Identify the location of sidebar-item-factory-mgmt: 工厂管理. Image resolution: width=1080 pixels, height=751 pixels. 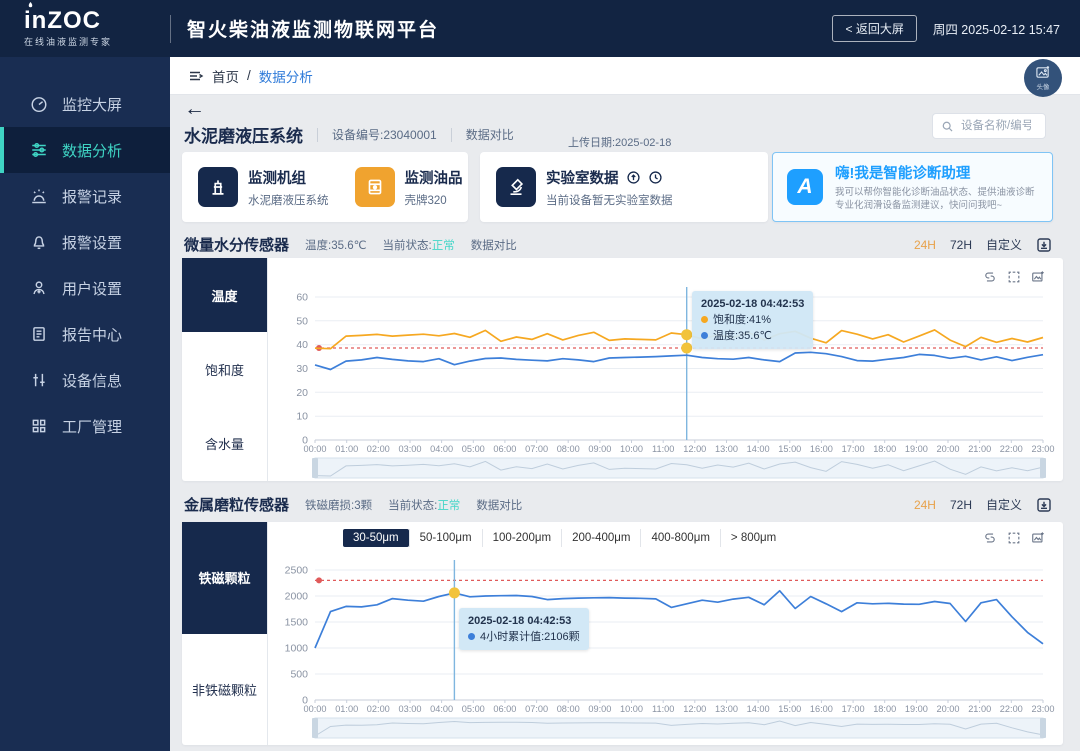
(85, 426).